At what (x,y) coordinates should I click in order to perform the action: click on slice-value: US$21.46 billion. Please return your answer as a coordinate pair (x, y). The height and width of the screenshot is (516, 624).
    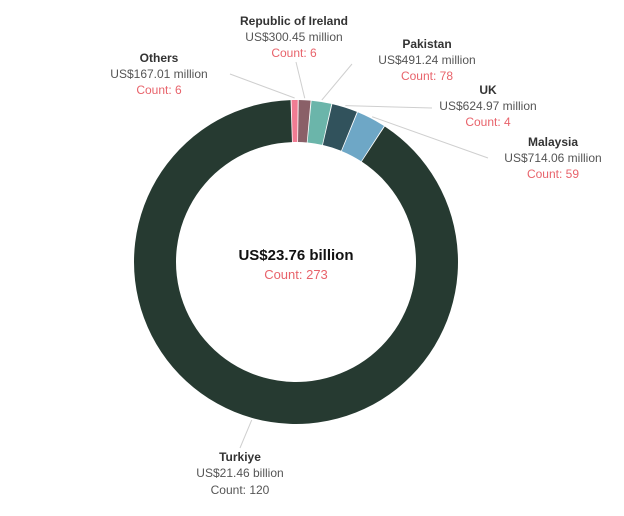
    Looking at the image, I should click on (239, 473).